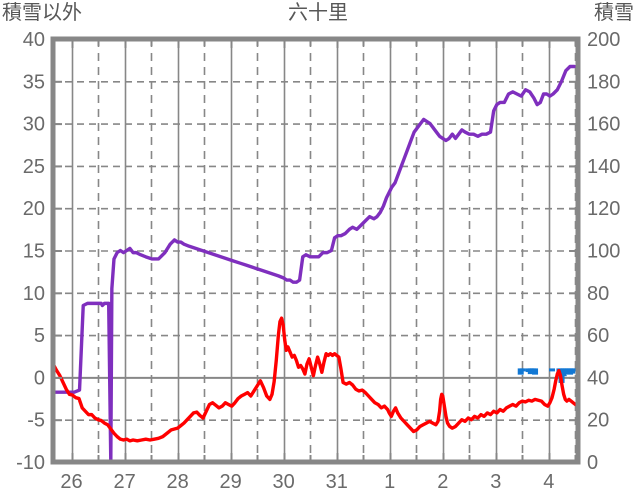 Image resolution: width=636 pixels, height=501 pixels. I want to click on y-axis-left-tick-label: 10, so click(34, 294).